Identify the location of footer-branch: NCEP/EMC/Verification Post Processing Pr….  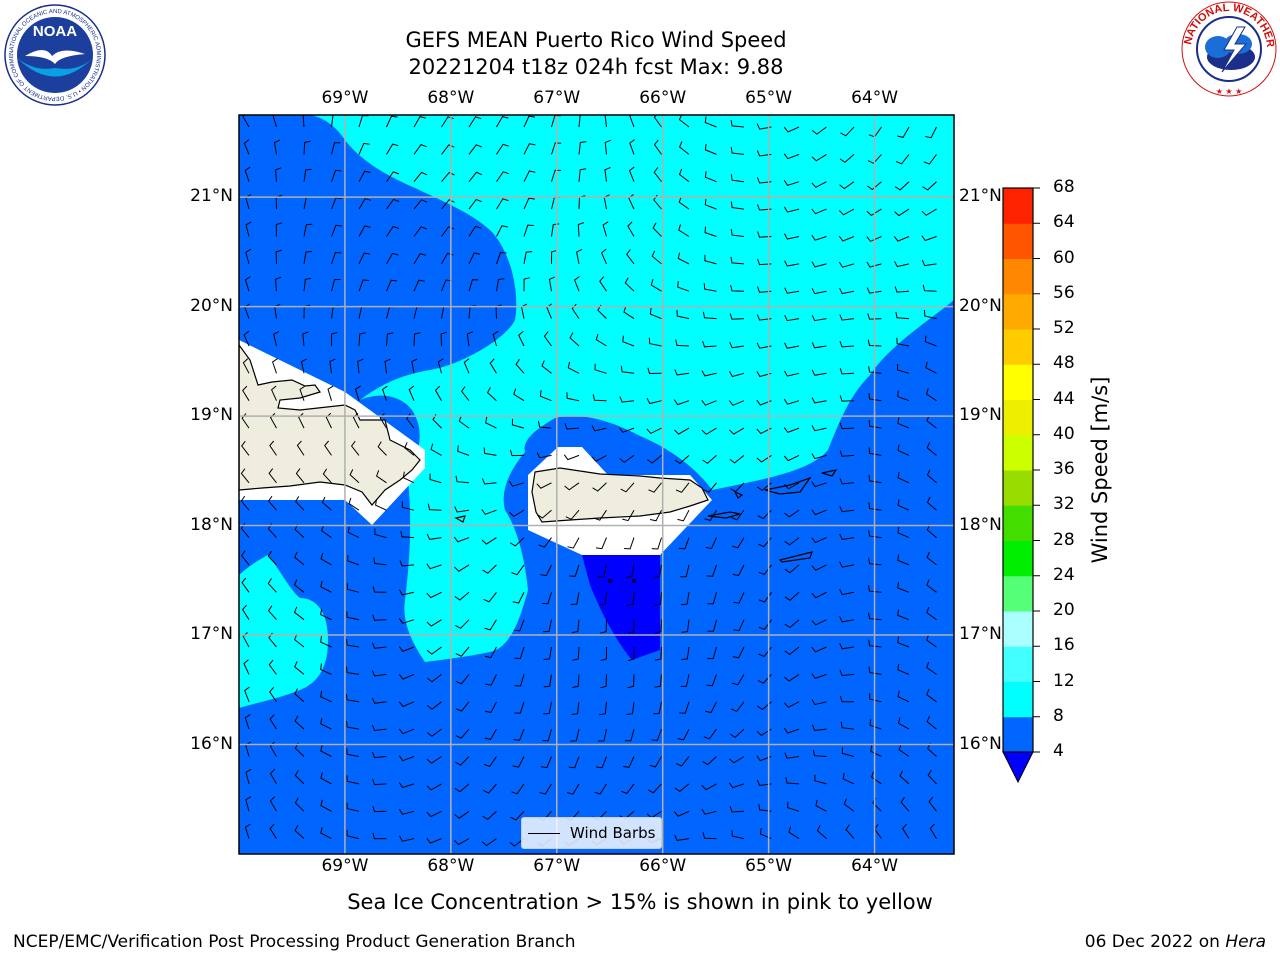
(294, 942).